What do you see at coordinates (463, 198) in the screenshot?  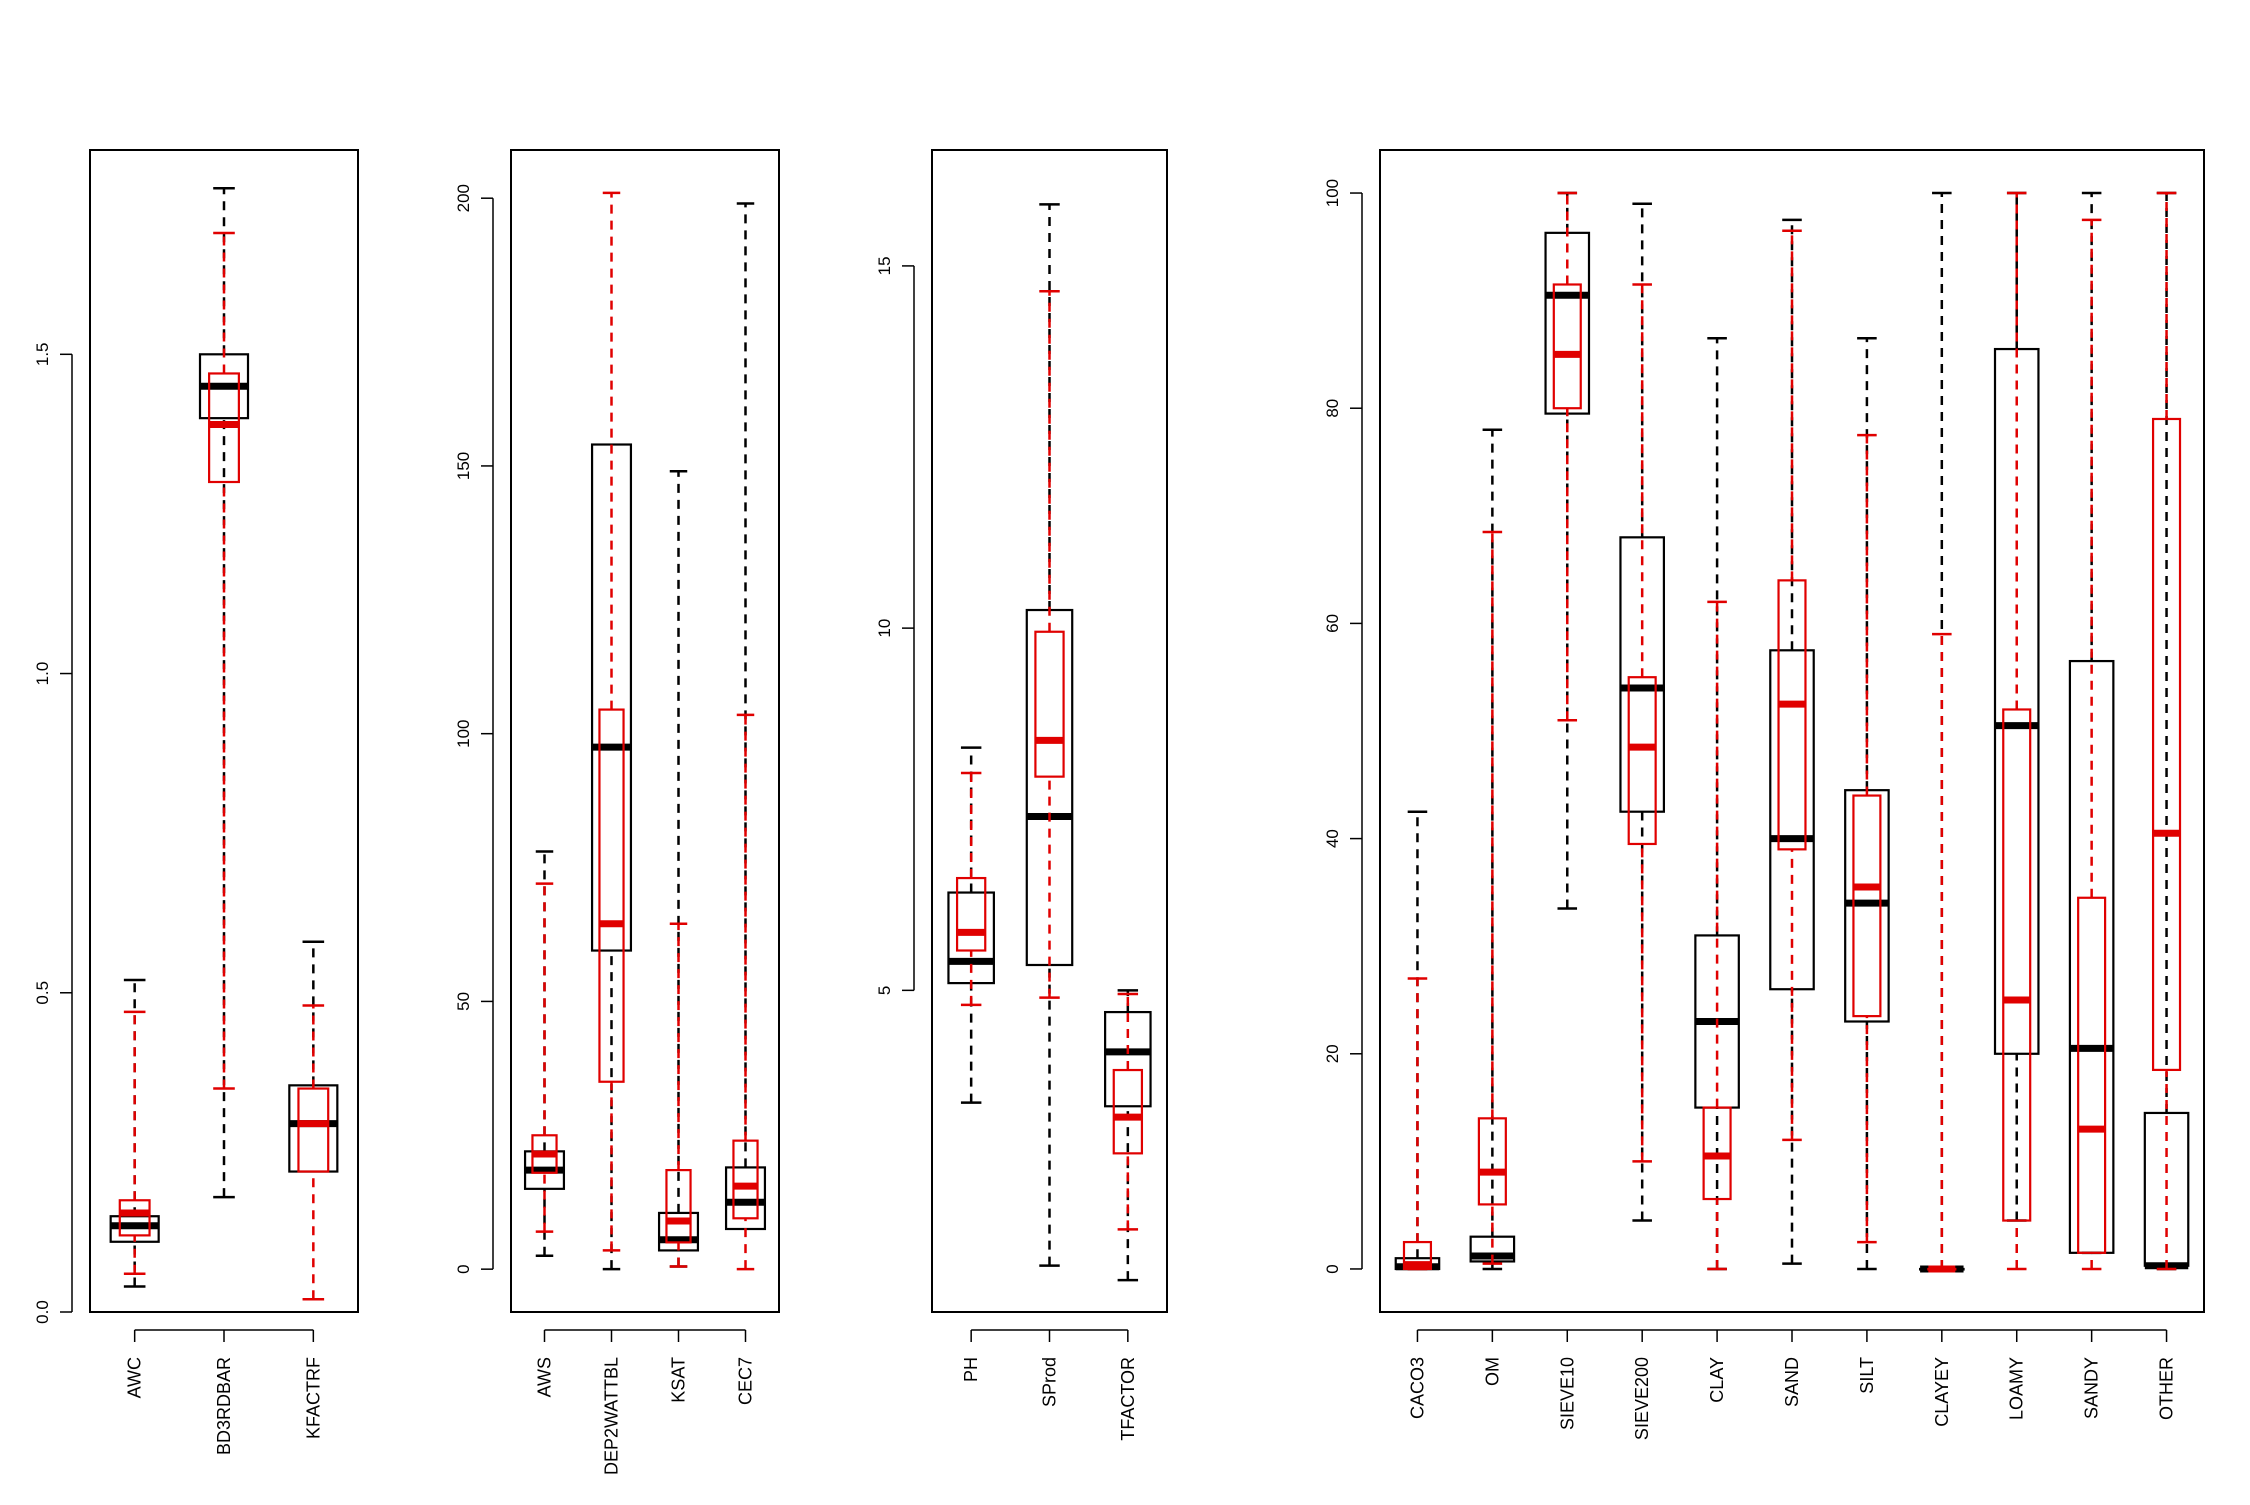 I see `y-tick-label: 200` at bounding box center [463, 198].